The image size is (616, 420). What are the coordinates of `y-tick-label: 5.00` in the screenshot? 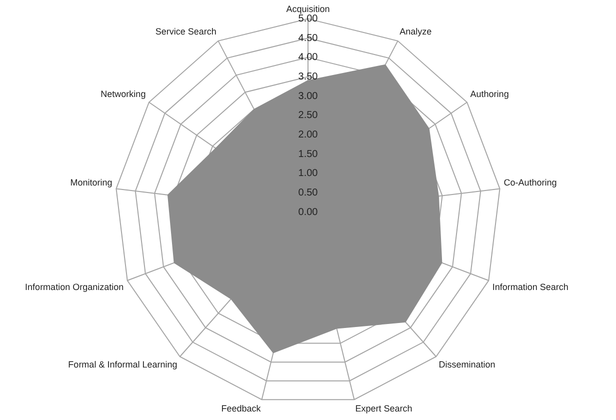 It's located at (308, 19).